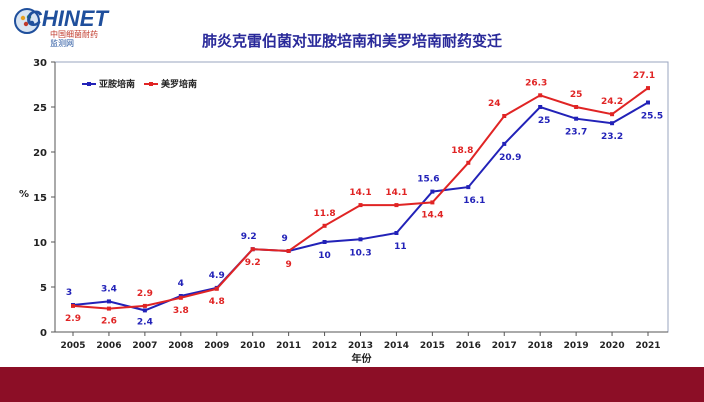  What do you see at coordinates (217, 302) in the screenshot?
I see `data-label: 4.8` at bounding box center [217, 302].